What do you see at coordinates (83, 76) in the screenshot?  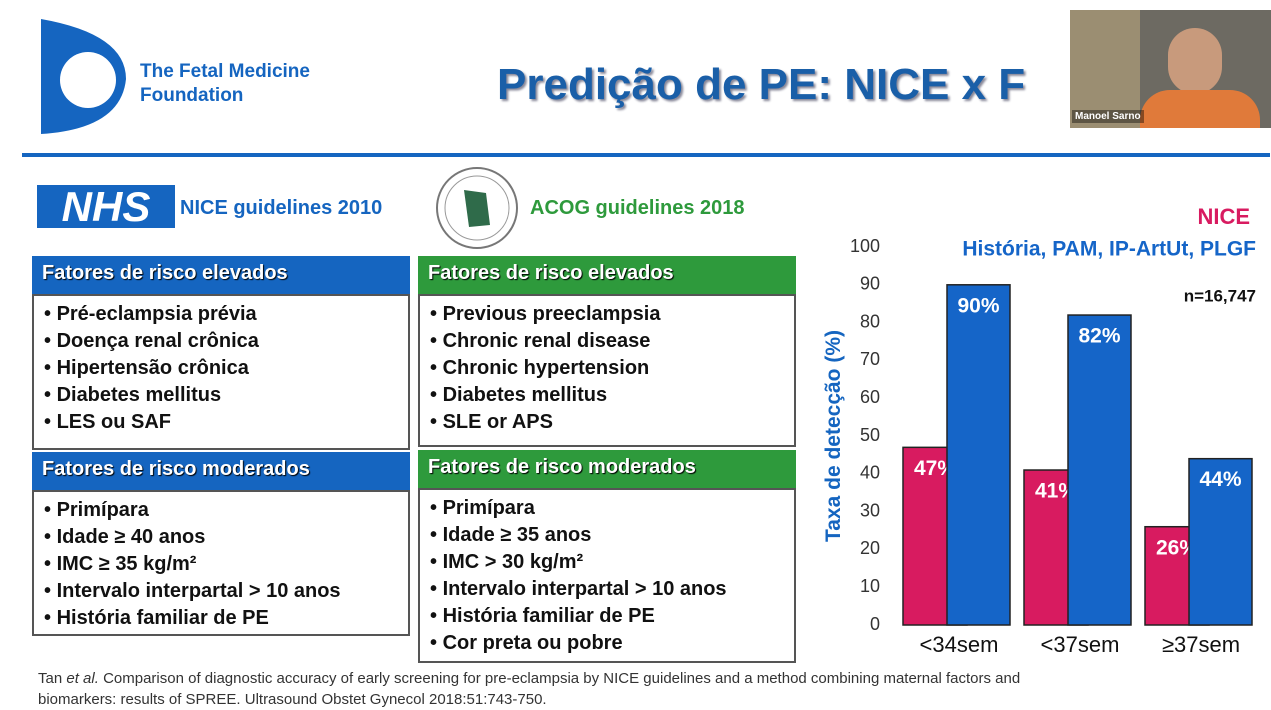 I see `fmf-logo` at bounding box center [83, 76].